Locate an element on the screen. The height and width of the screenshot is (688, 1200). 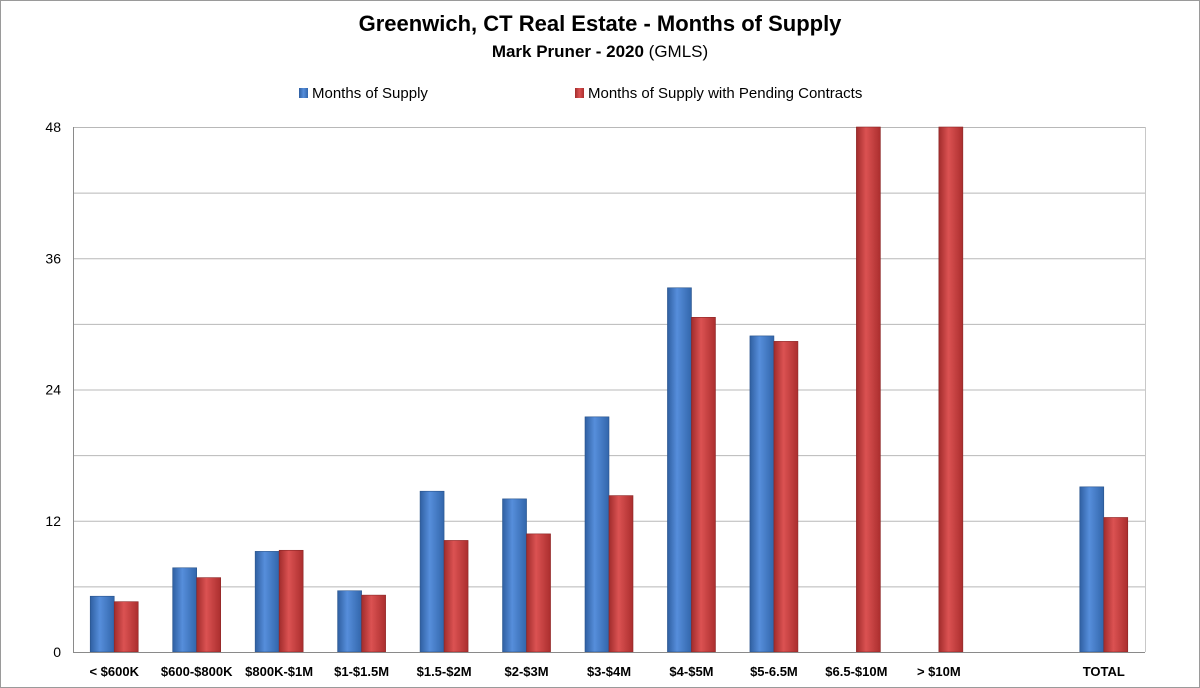
y-tick-label: 36 is located at coordinates (53, 258).